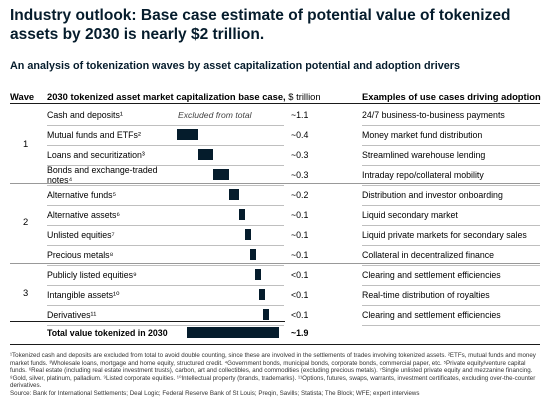 This screenshot has height=413, width=550. I want to click on total-rule, so click(147, 321).